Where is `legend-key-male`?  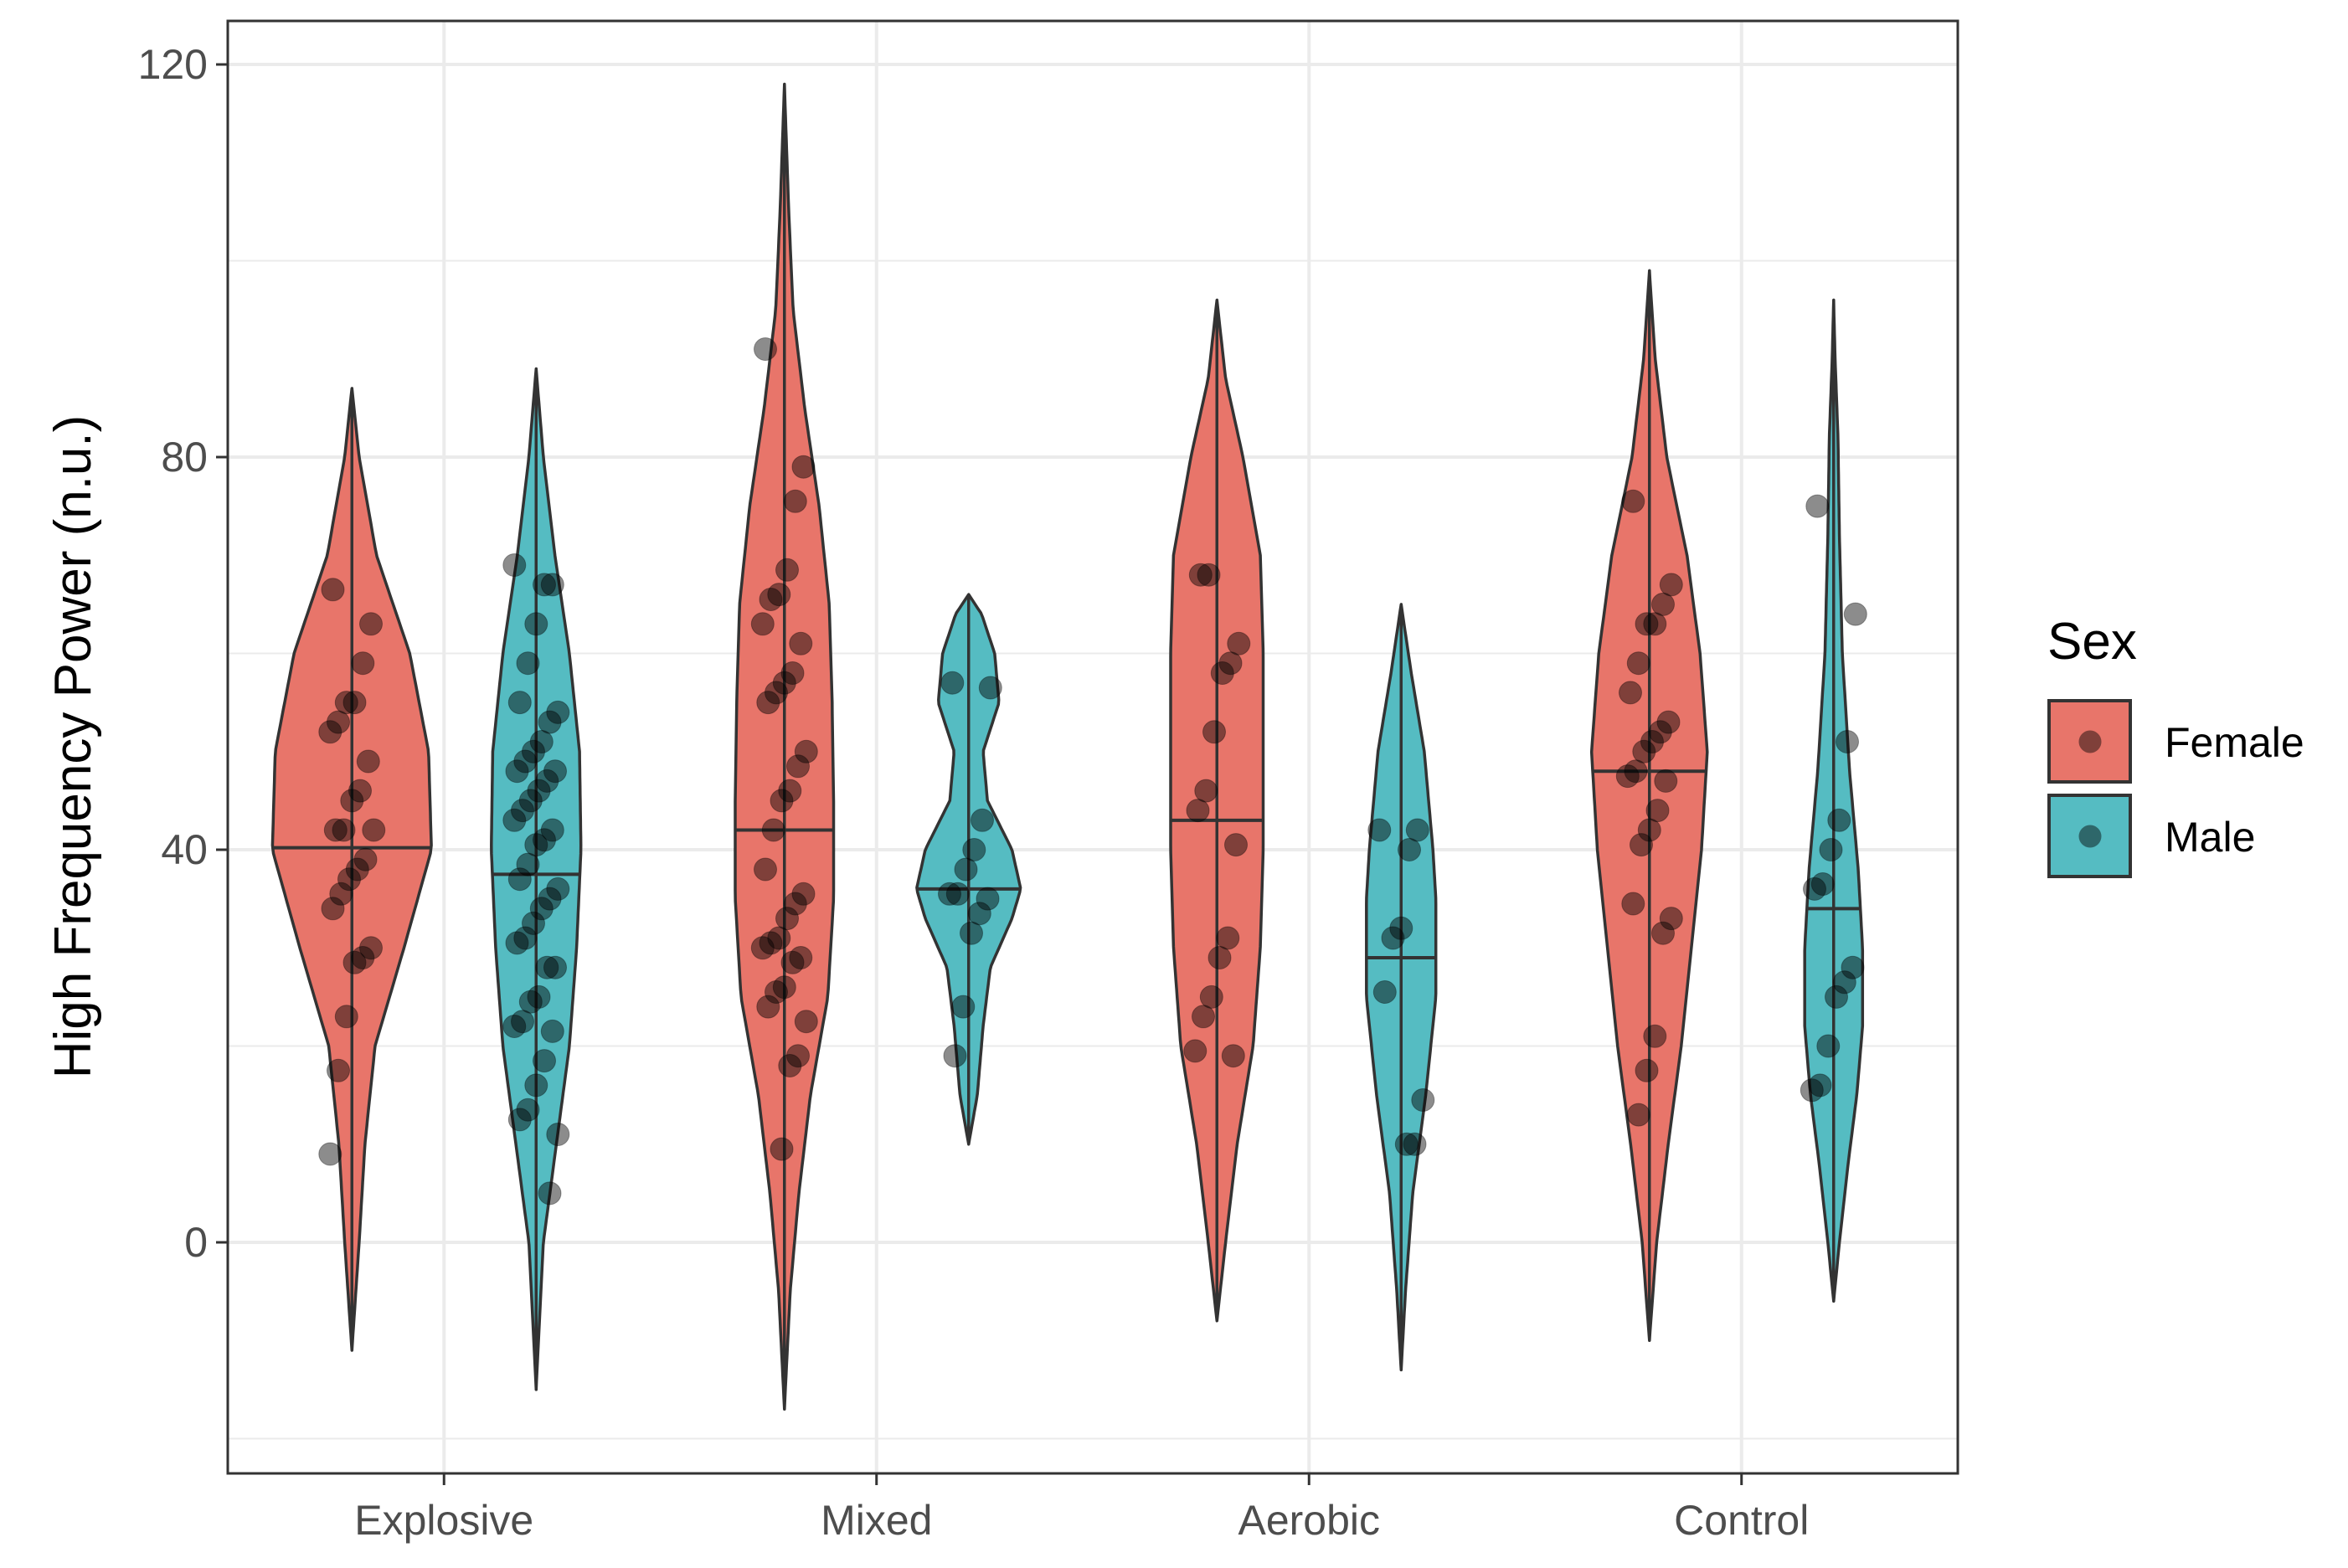
legend-key-male is located at coordinates (2089, 836).